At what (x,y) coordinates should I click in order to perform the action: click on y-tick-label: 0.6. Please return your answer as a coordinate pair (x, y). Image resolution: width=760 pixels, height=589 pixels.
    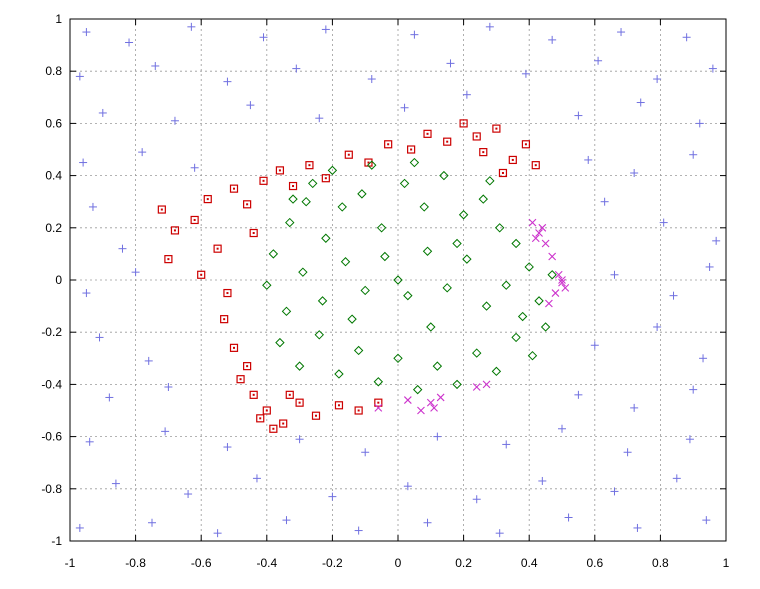
    Looking at the image, I should click on (53, 123).